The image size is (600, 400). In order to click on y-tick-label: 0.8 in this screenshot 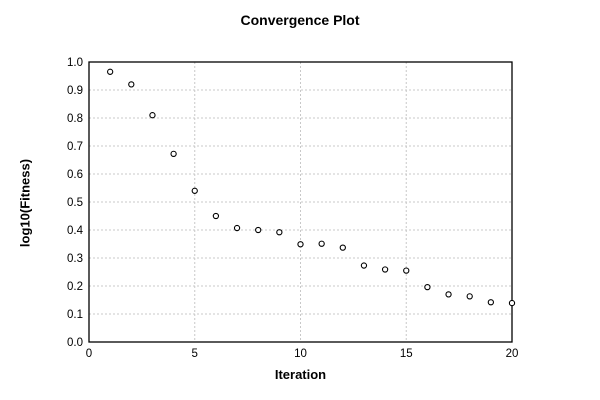, I will do `click(75, 119)`.